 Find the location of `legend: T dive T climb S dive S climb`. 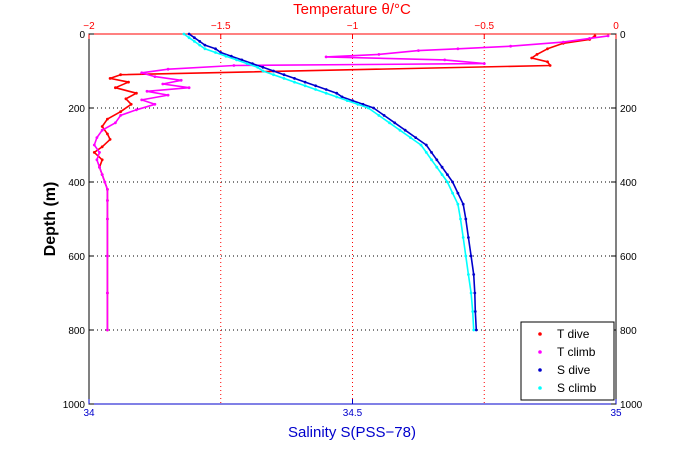

legend: T dive T climb S dive S climb is located at coordinates (567, 361).